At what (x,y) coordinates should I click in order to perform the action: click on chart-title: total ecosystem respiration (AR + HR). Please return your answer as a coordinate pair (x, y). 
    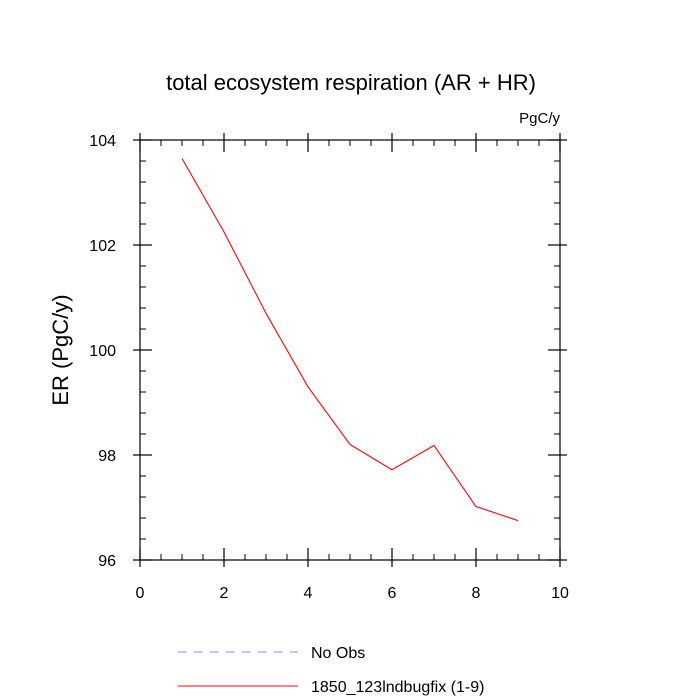
    Looking at the image, I should click on (351, 82).